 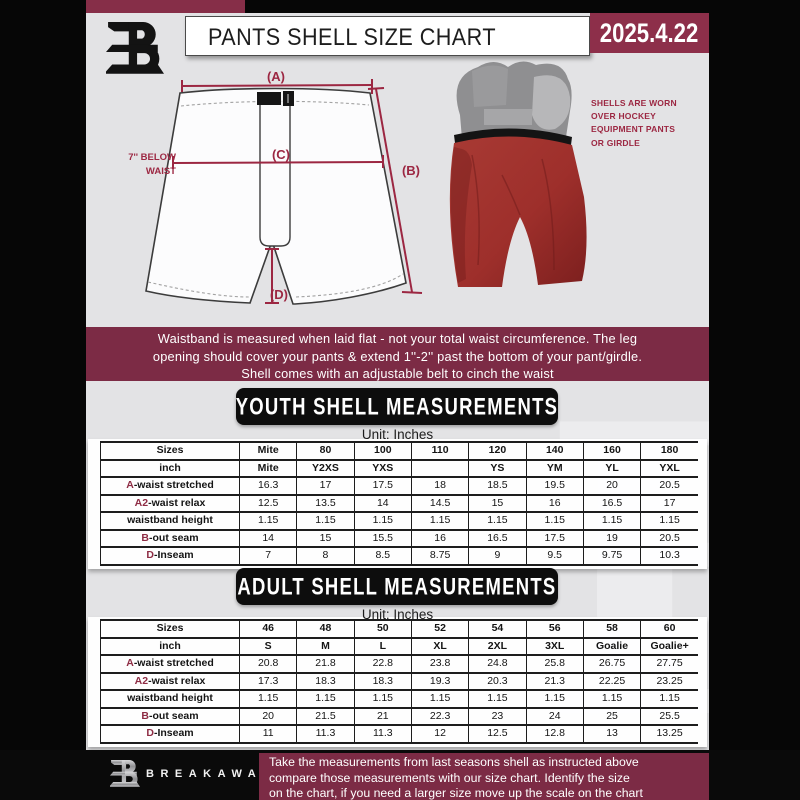 I want to click on row-label: D-Inseam, so click(x=170, y=556).